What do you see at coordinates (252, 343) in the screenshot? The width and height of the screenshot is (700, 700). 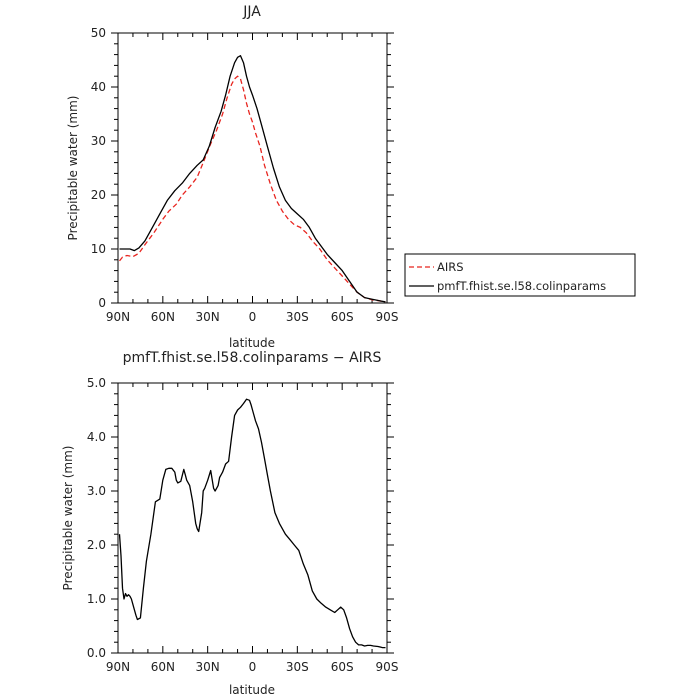 I see `top-x-axis-label: latitude` at bounding box center [252, 343].